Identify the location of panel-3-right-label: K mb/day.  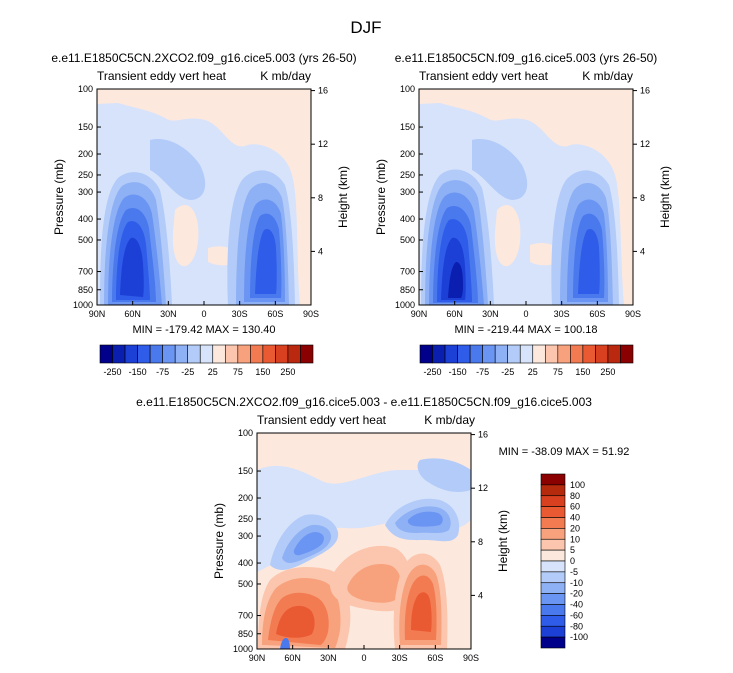
(449, 420).